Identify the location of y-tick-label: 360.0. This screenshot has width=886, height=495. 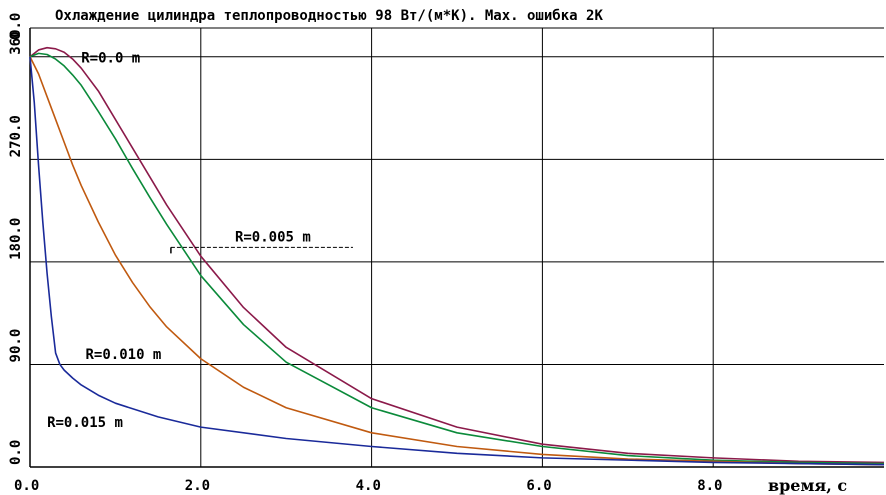
(16, 34).